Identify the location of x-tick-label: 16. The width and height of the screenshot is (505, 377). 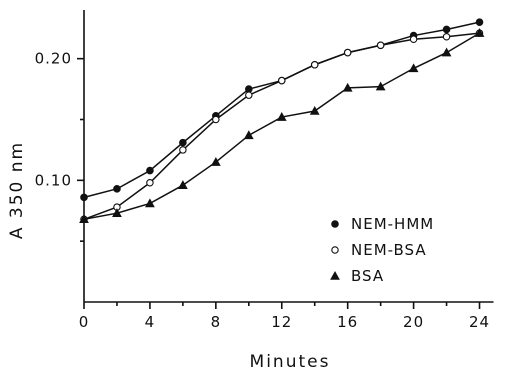
(347, 322).